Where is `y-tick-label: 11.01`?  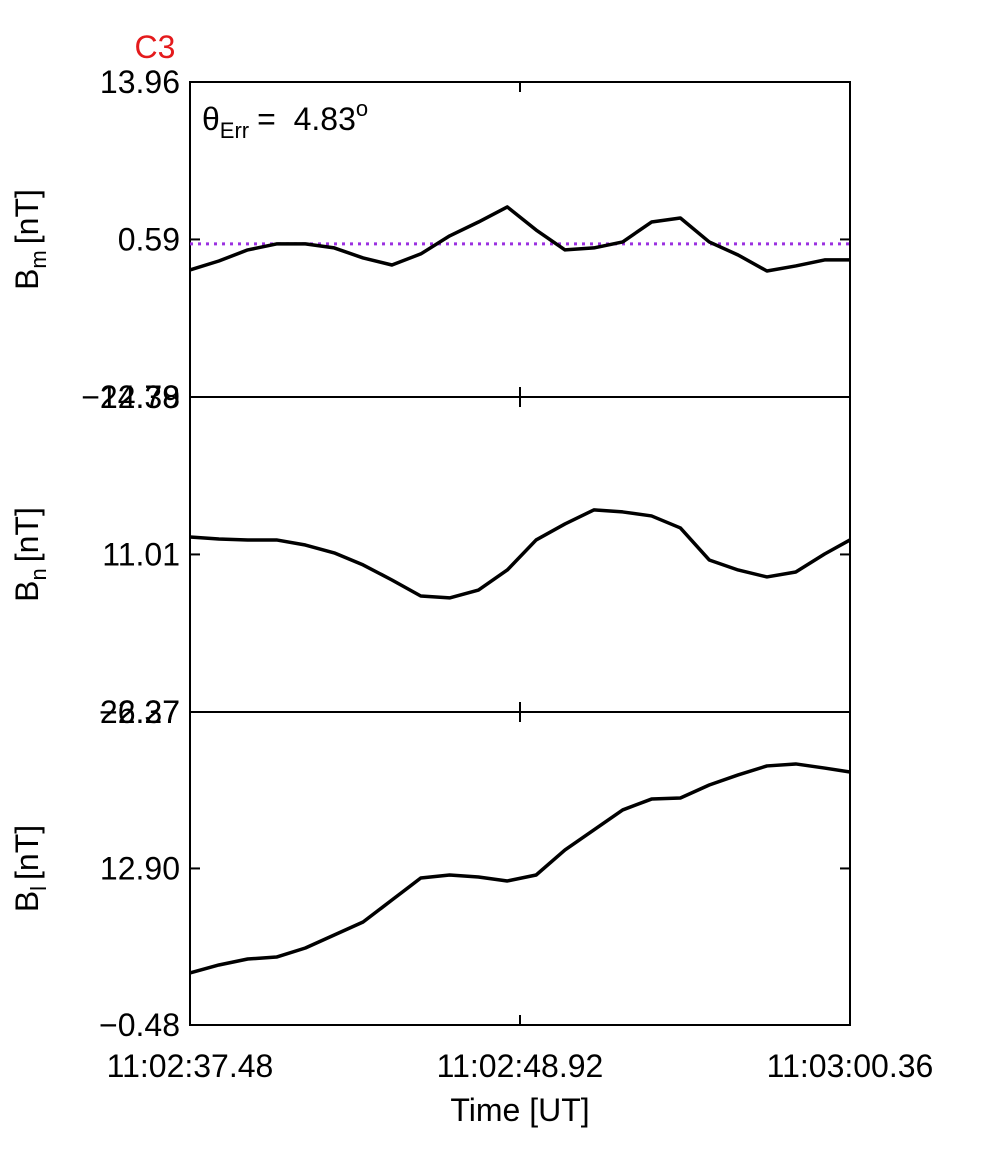
y-tick-label: 11.01 is located at coordinates (141, 554).